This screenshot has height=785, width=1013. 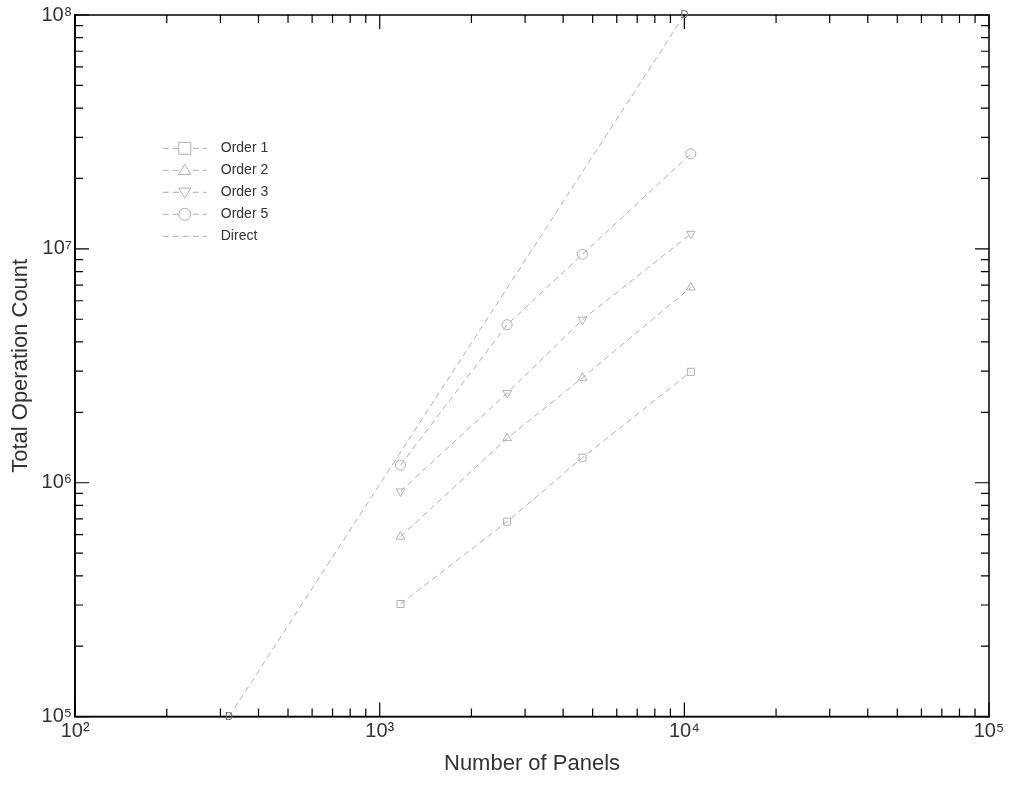 I want to click on legend-label: Order 5, so click(x=244, y=213).